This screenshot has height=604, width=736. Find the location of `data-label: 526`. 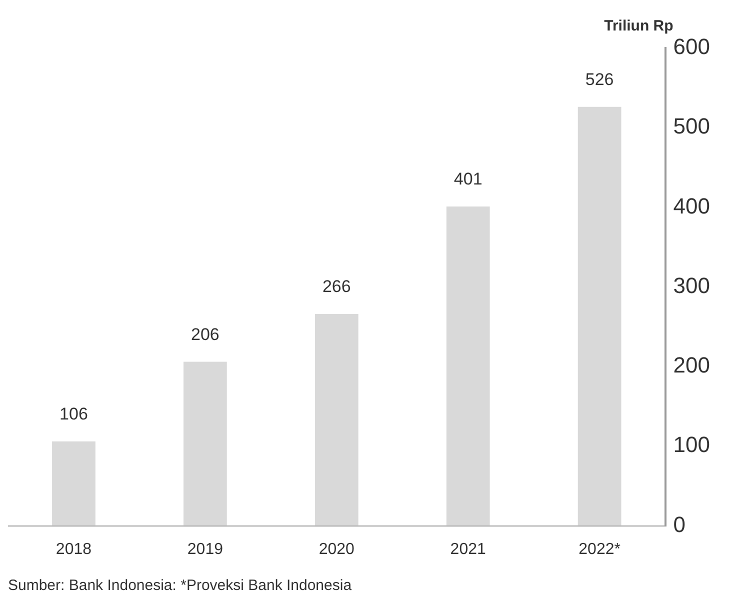

data-label: 526 is located at coordinates (599, 80).